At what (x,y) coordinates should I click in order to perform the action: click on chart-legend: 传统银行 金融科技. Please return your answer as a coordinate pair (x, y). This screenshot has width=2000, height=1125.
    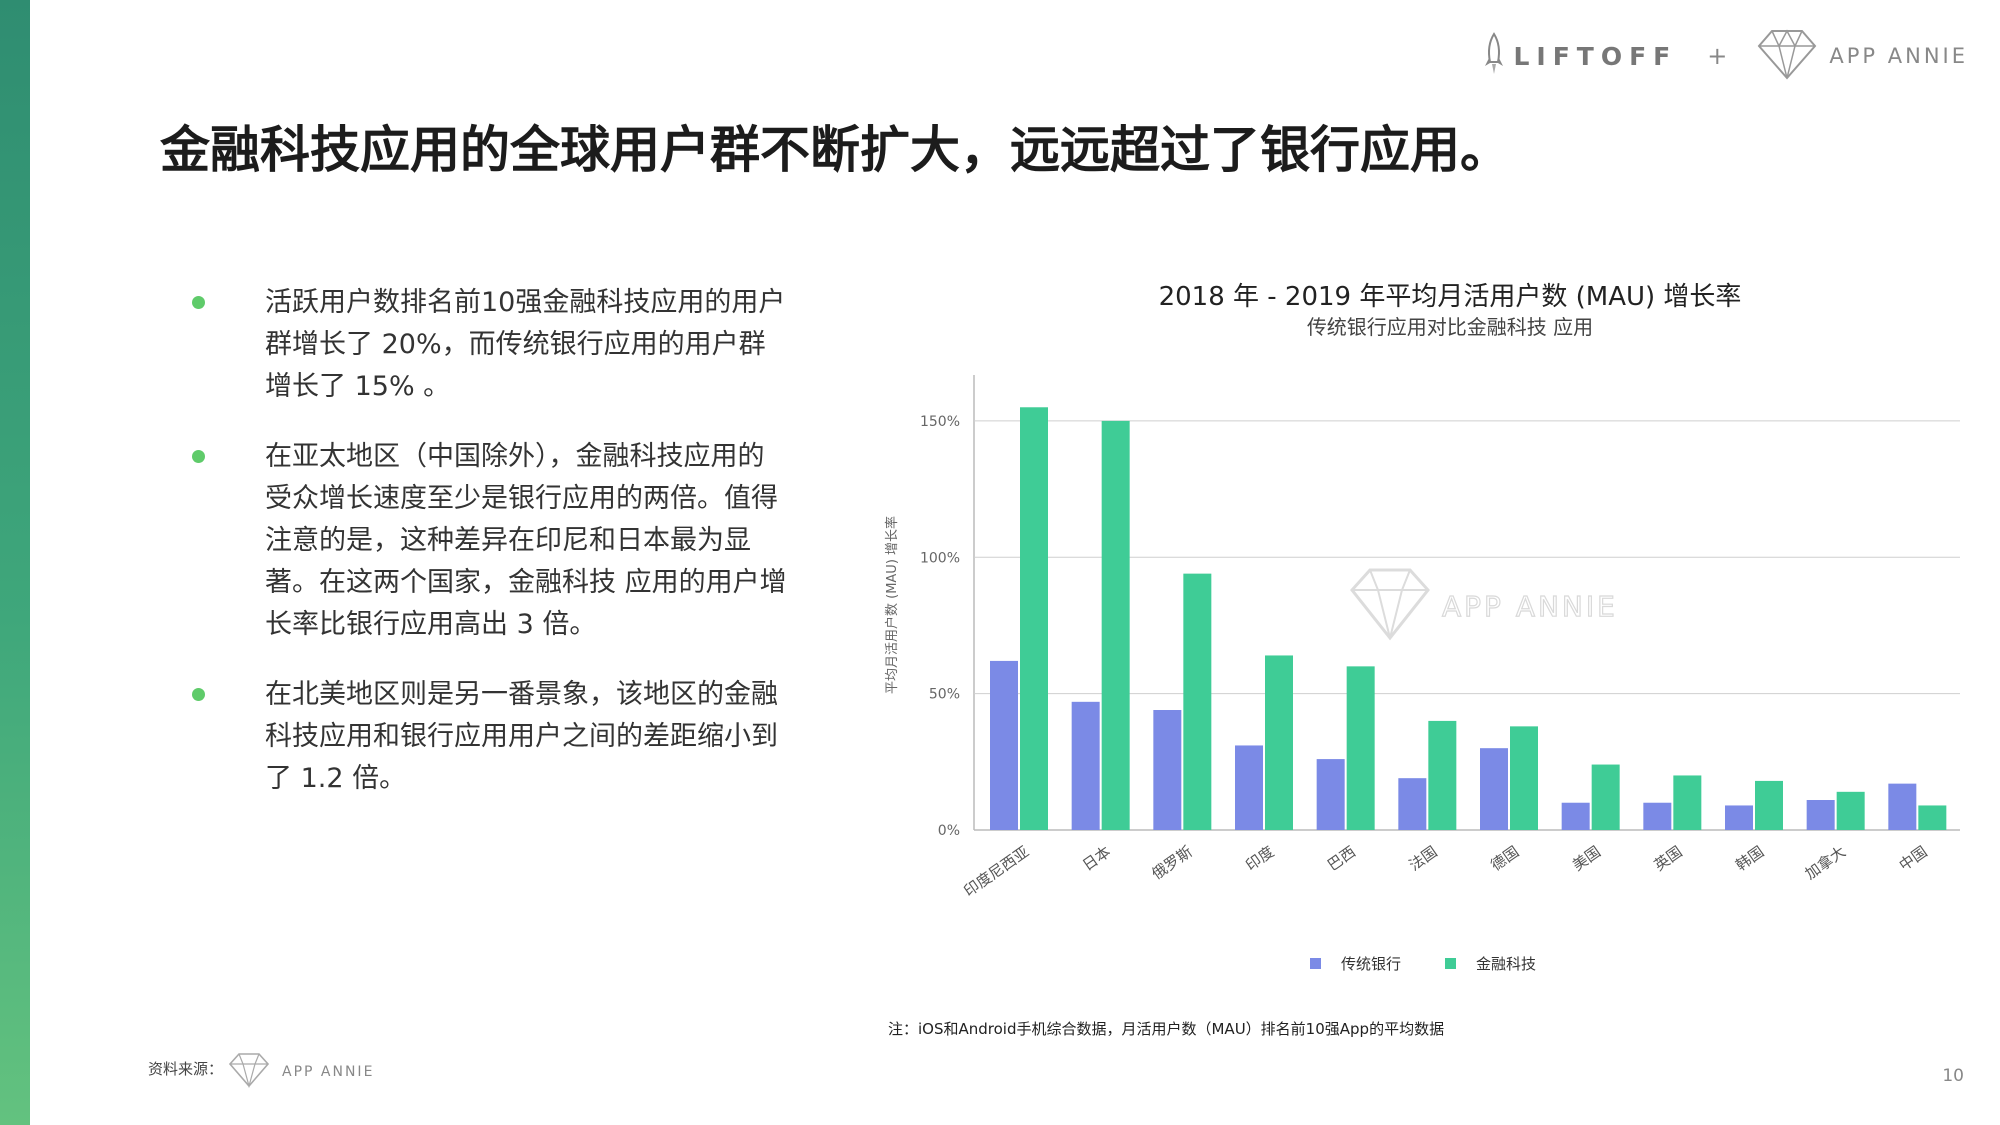
    Looking at the image, I should click on (1445, 963).